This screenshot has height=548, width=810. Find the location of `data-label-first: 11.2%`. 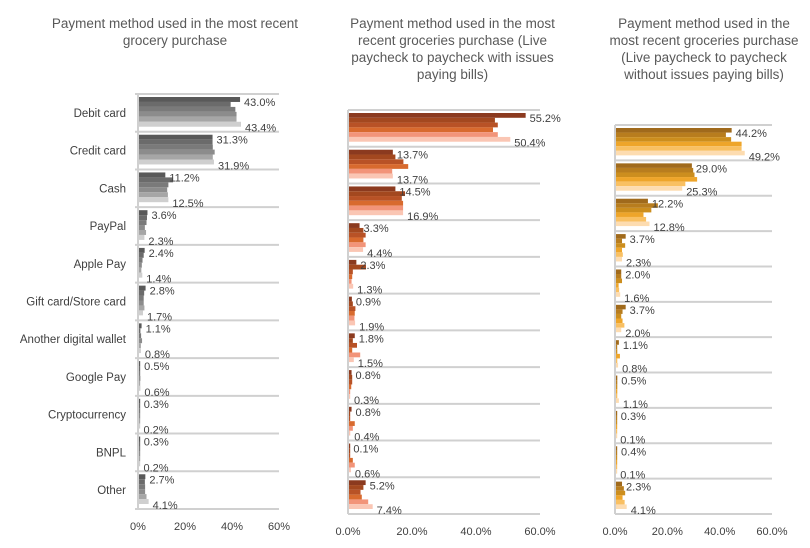

data-label-first: 11.2% is located at coordinates (184, 178).